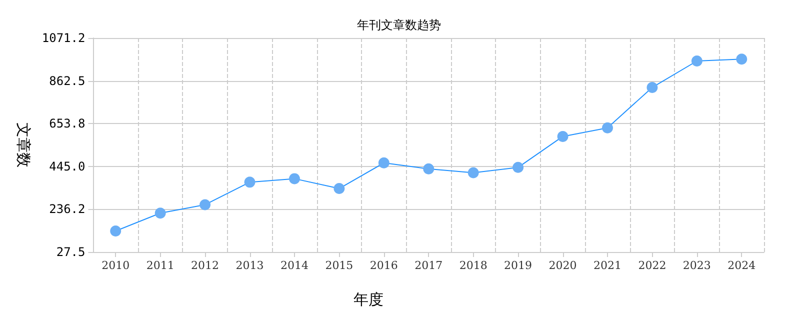 The image size is (798, 330). I want to click on x-tick-label: 2010, so click(116, 265).